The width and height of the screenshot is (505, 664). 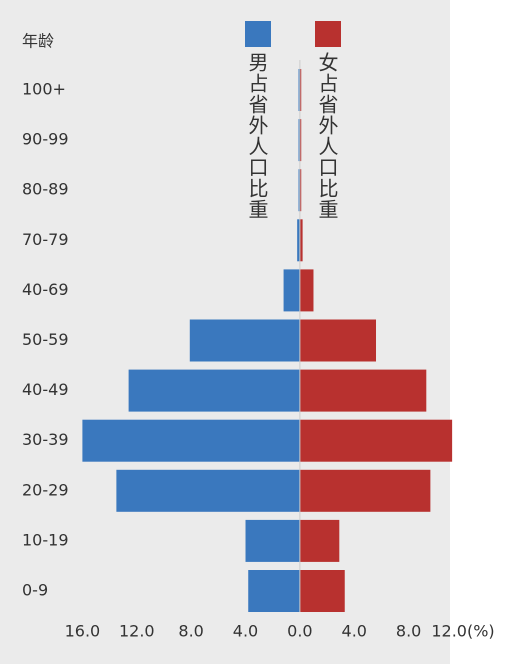 I want to click on y-tick-label: 20-29, so click(x=45, y=489).